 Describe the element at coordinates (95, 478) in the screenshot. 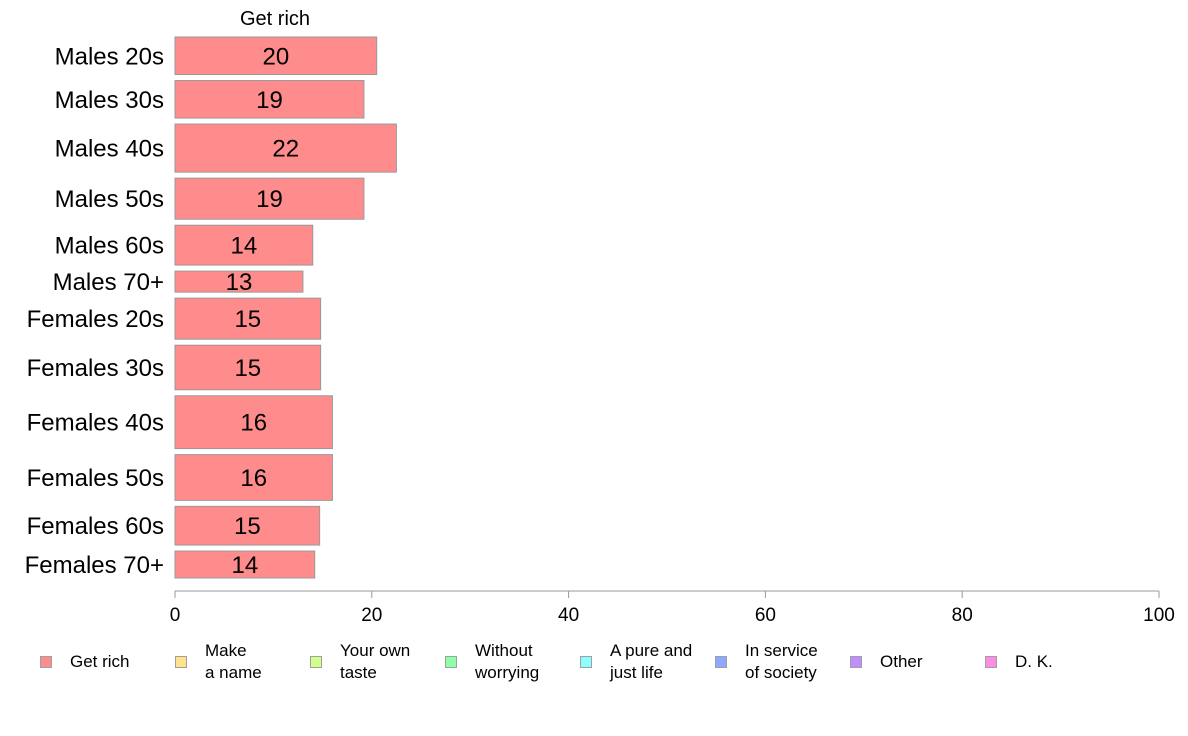

I see `category-label: Females 50s` at that location.